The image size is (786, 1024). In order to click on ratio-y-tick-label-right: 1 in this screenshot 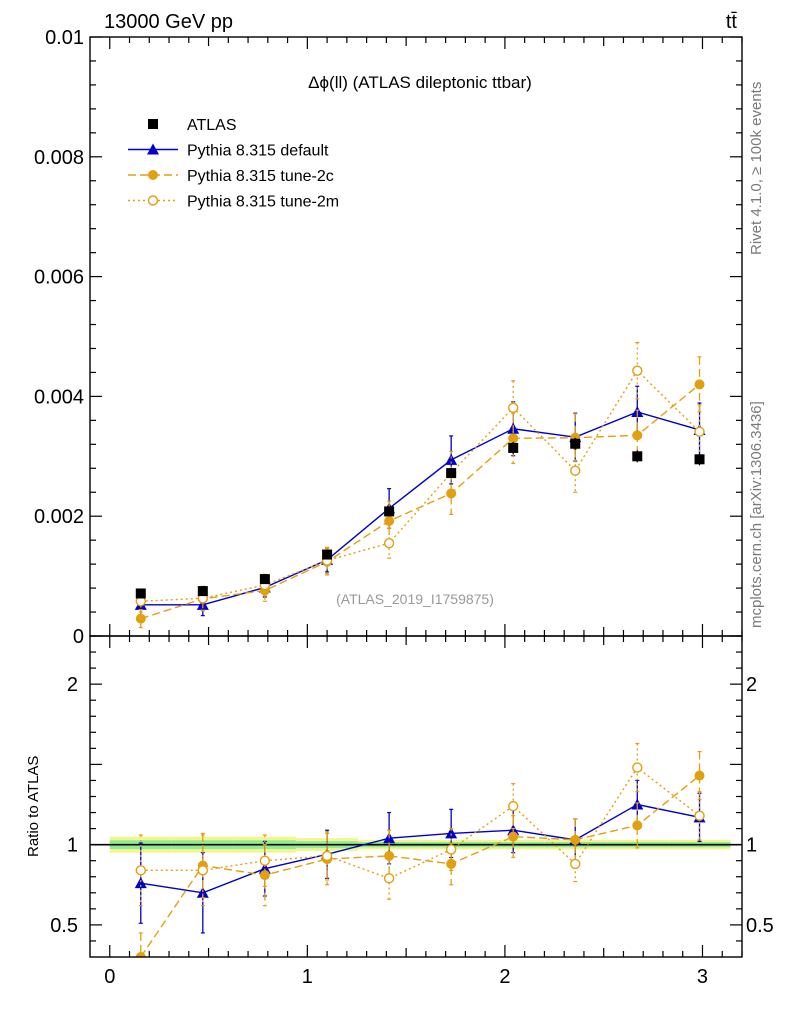, I will do `click(751, 846)`.